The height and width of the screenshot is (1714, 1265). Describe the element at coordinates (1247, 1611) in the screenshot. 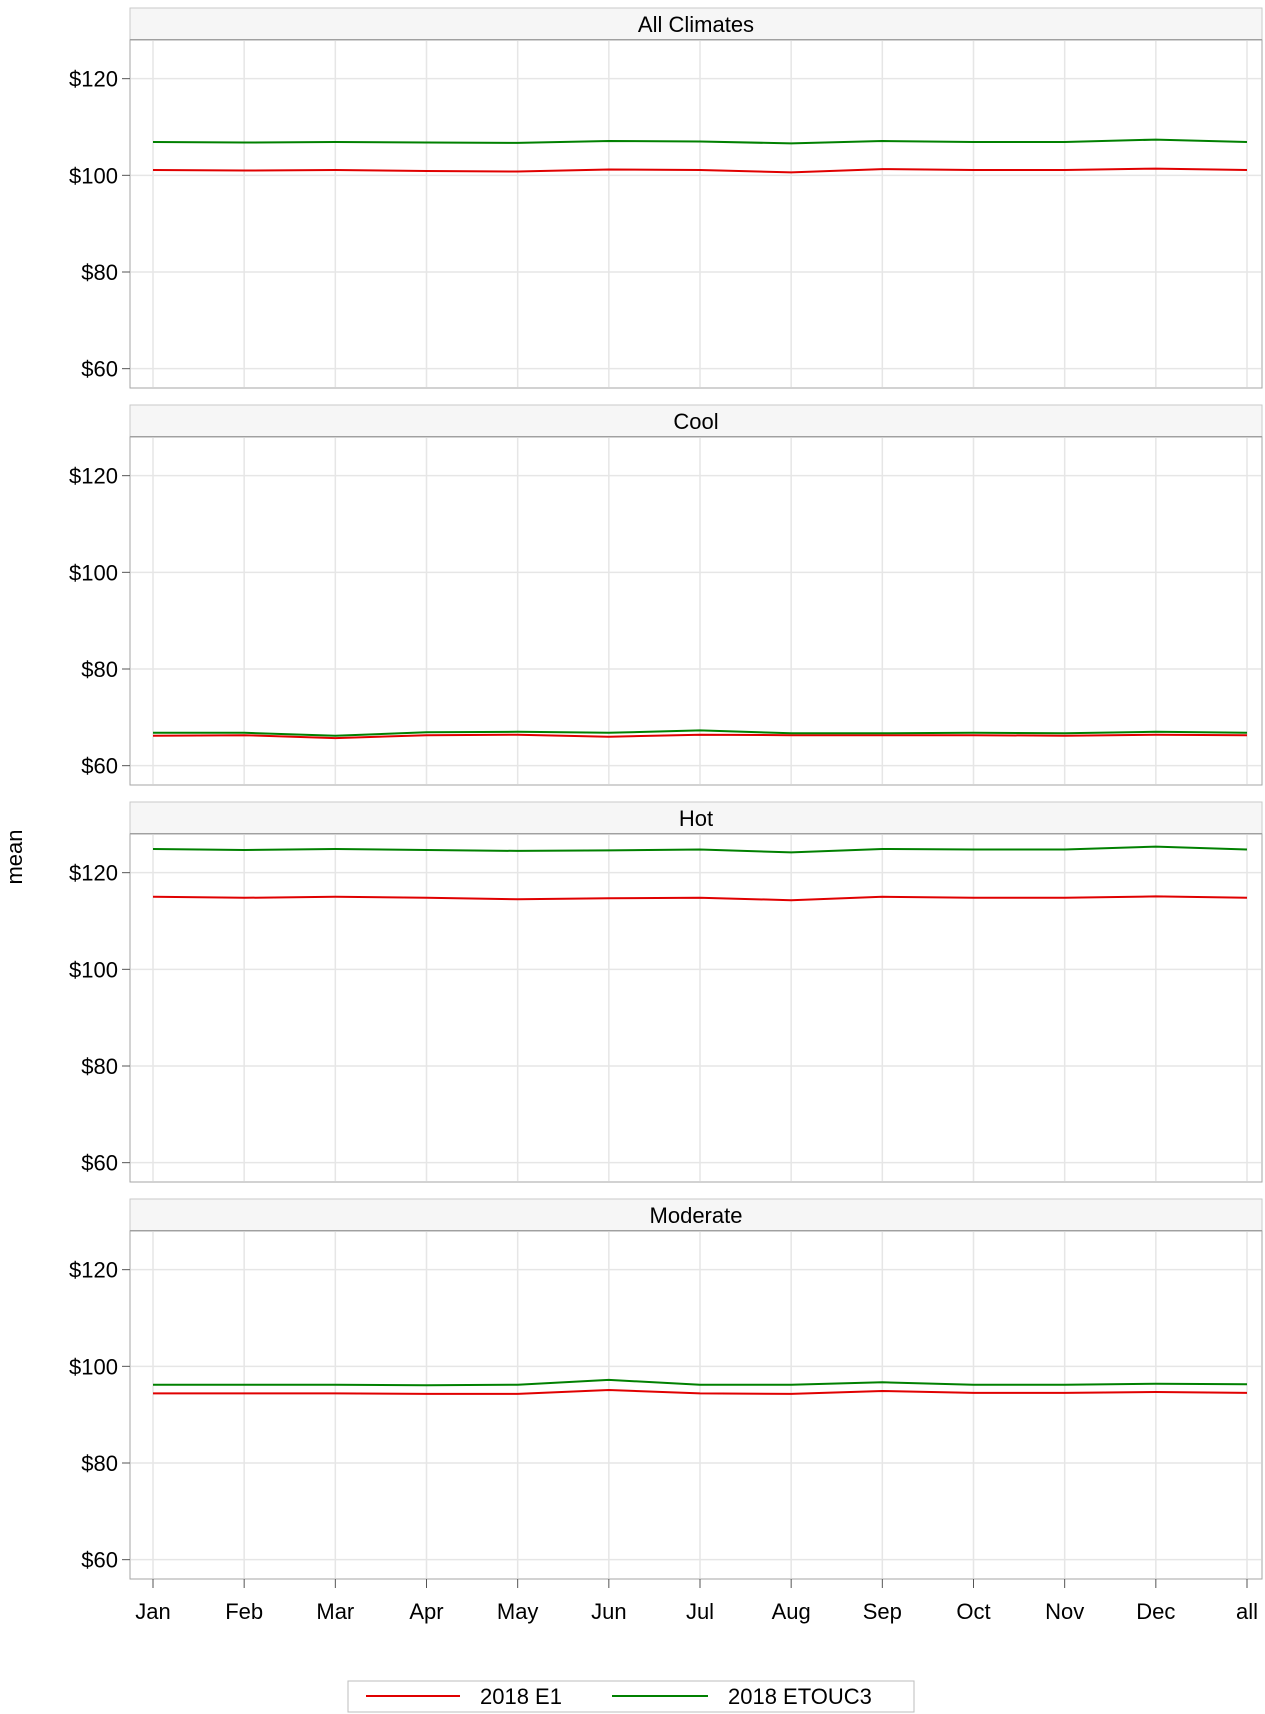

I see `x-tick-label: all` at that location.